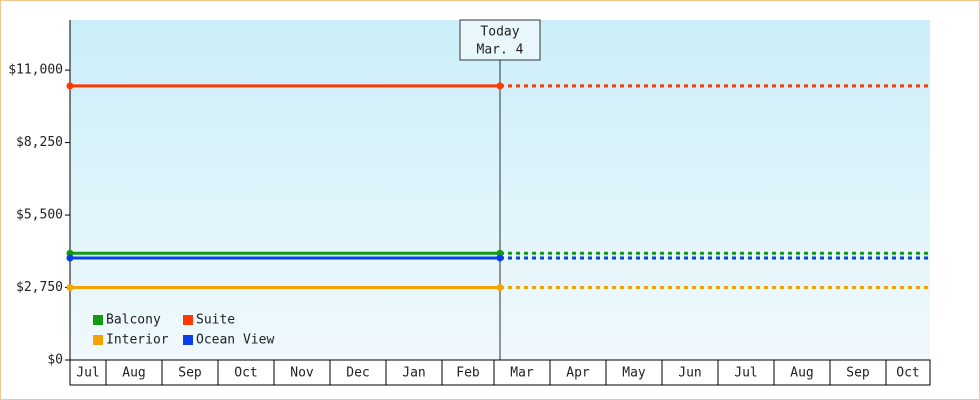 This screenshot has height=400, width=980. I want to click on y-tick-label: $0, so click(55, 360).